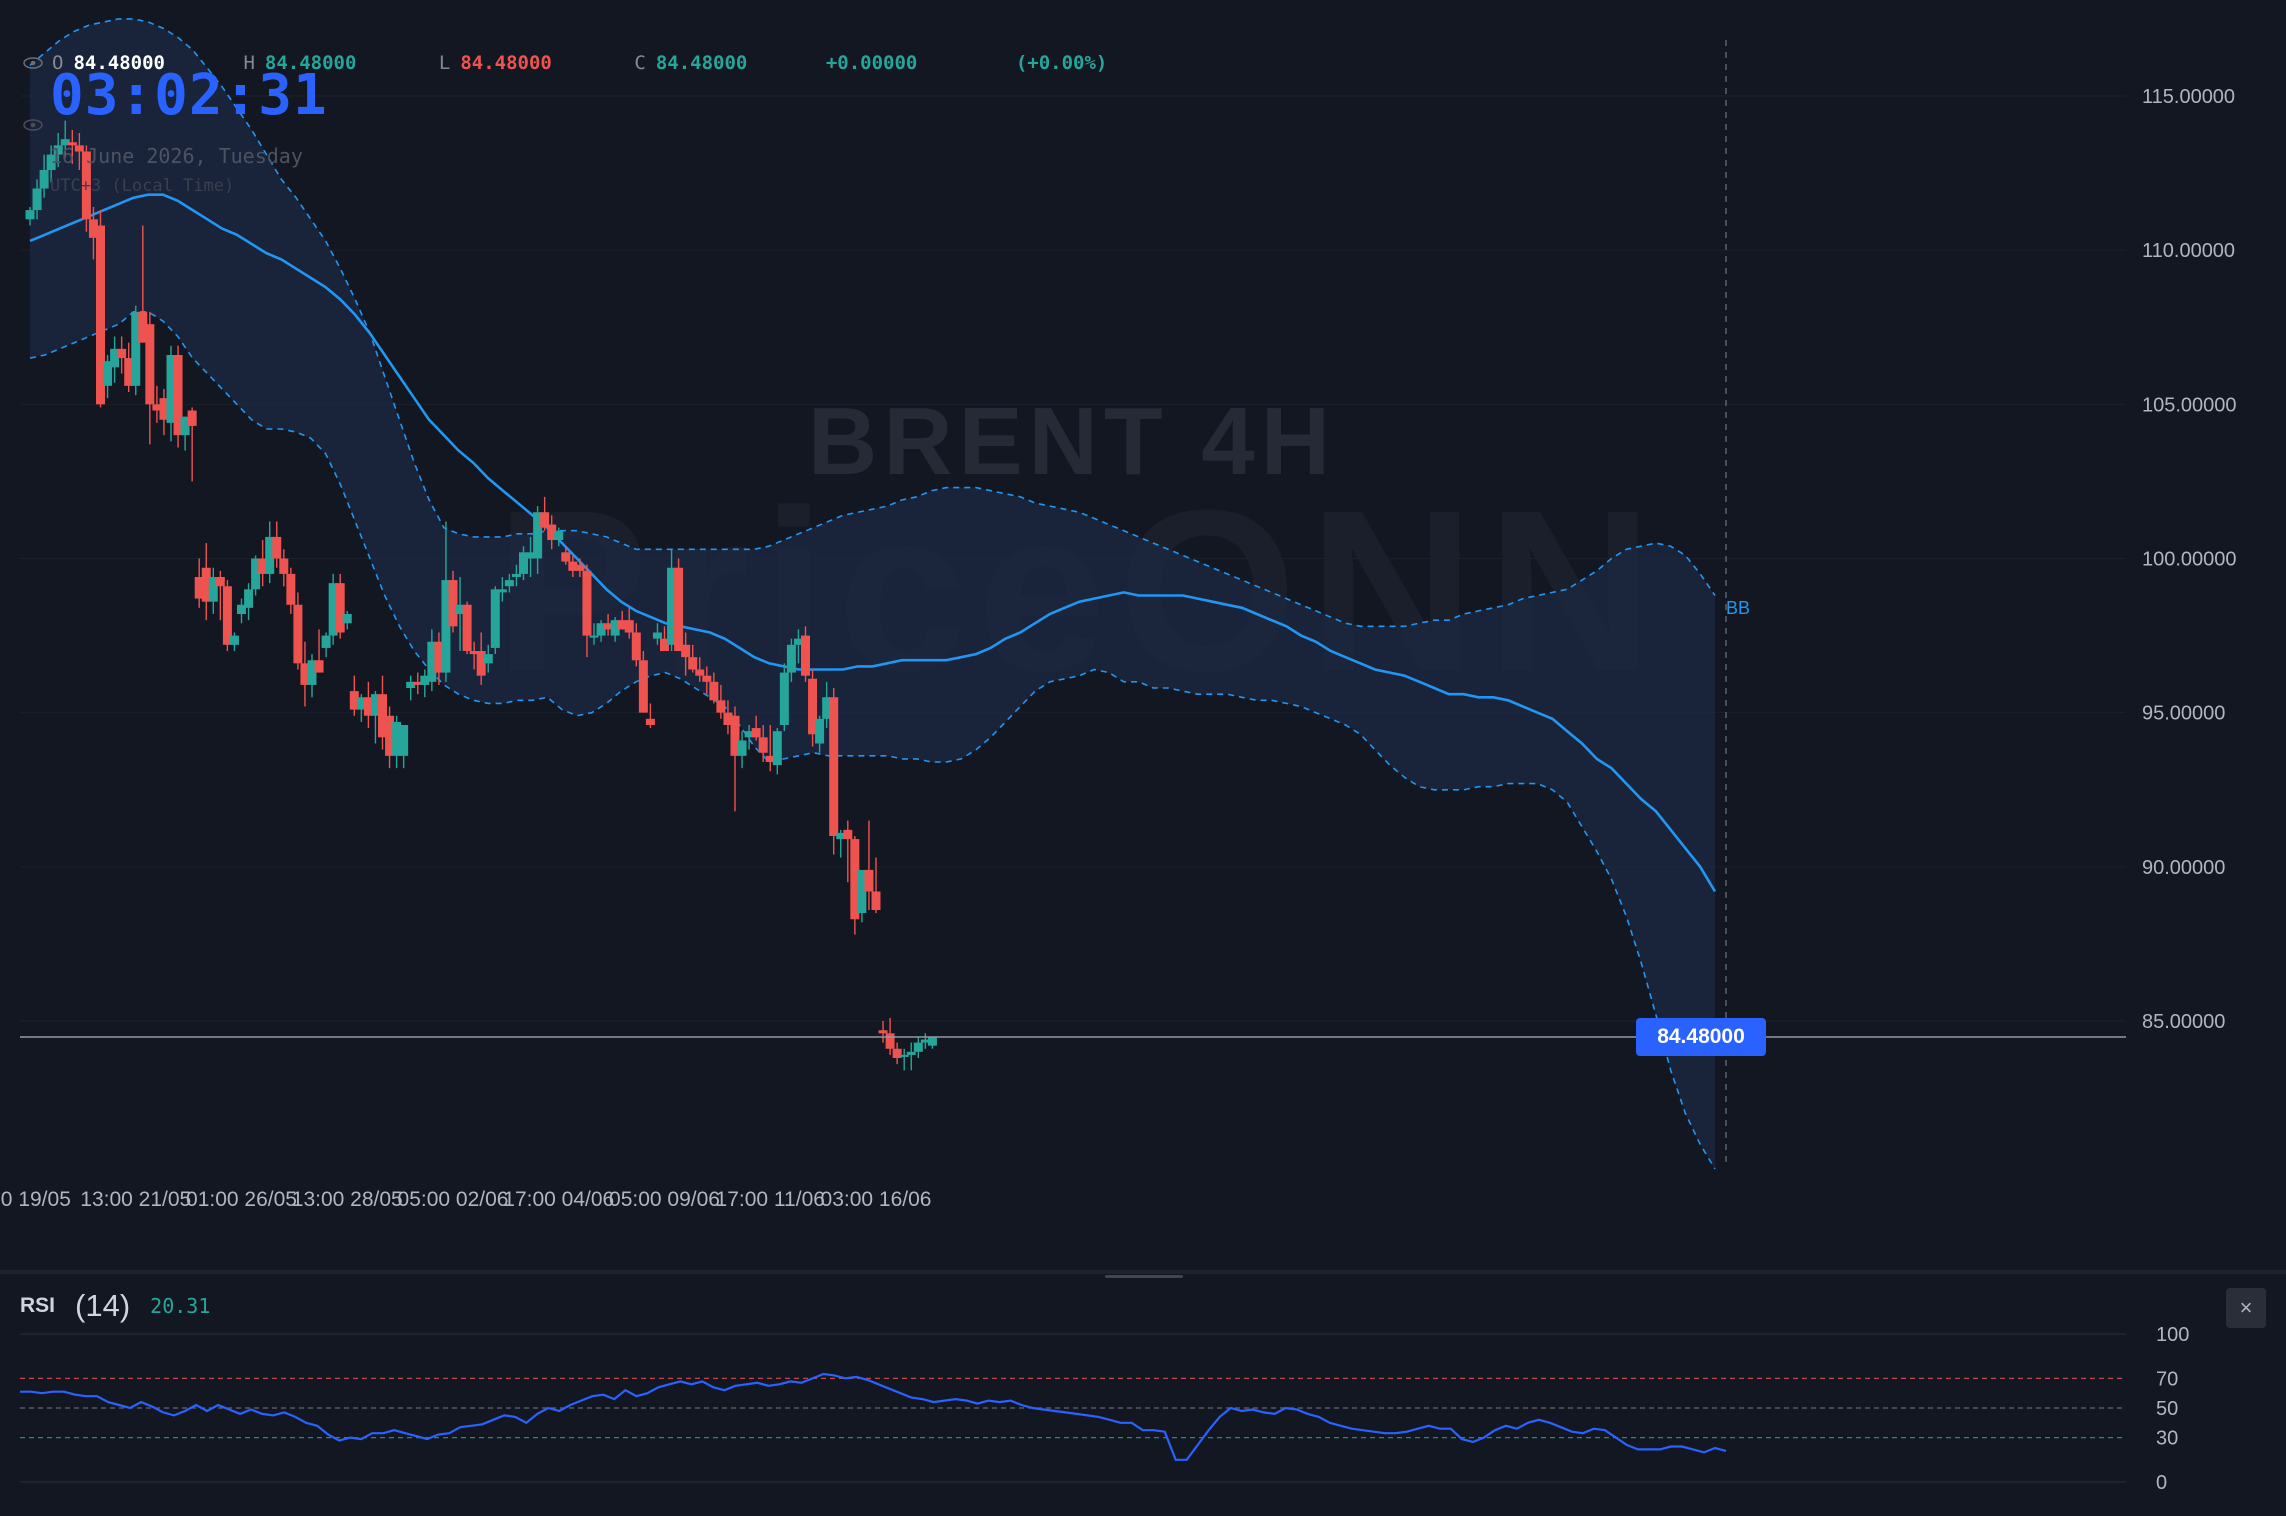 The width and height of the screenshot is (2286, 1516). What do you see at coordinates (142, 186) in the screenshot?
I see `clock-timezone: UTC+3 (Local Time)` at bounding box center [142, 186].